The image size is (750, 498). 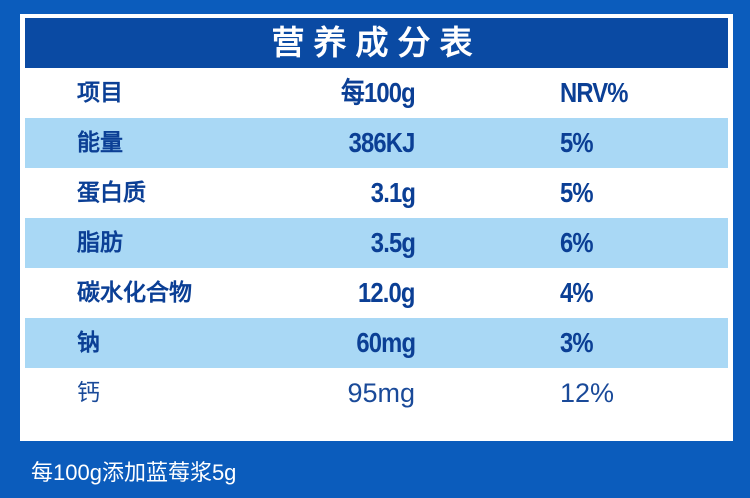 What do you see at coordinates (381, 393) in the screenshot?
I see `row-per100g: 95mg` at bounding box center [381, 393].